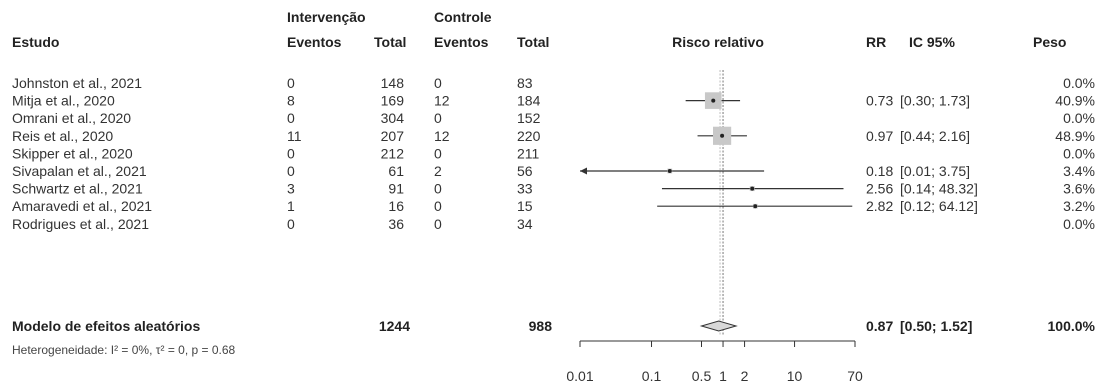 The image size is (1103, 389). Describe the element at coordinates (714, 362) in the screenshot. I see `x-axis: 0.01 0.1 0.5 1 2 10 70` at that location.